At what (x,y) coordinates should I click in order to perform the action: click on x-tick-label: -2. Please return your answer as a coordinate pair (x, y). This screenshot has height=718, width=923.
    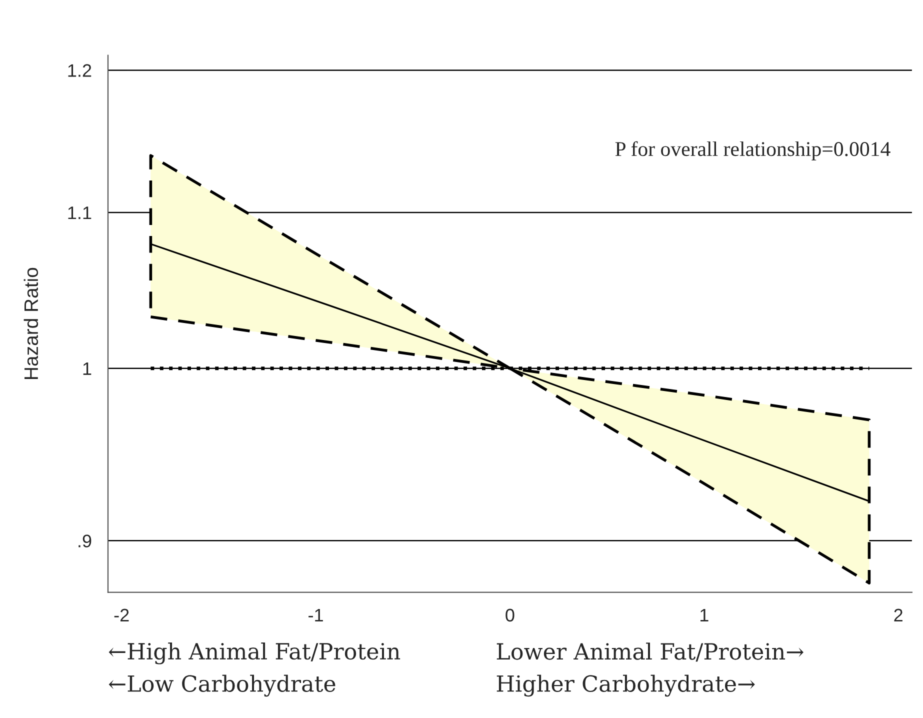
    Looking at the image, I should click on (121, 615).